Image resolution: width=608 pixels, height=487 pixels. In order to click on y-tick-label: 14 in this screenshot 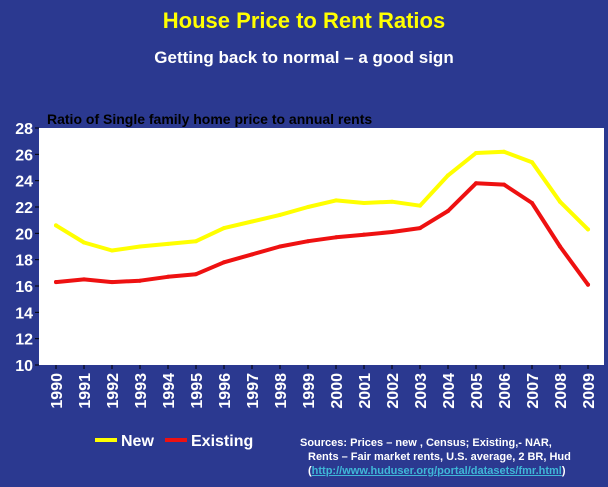, I will do `click(24, 313)`.